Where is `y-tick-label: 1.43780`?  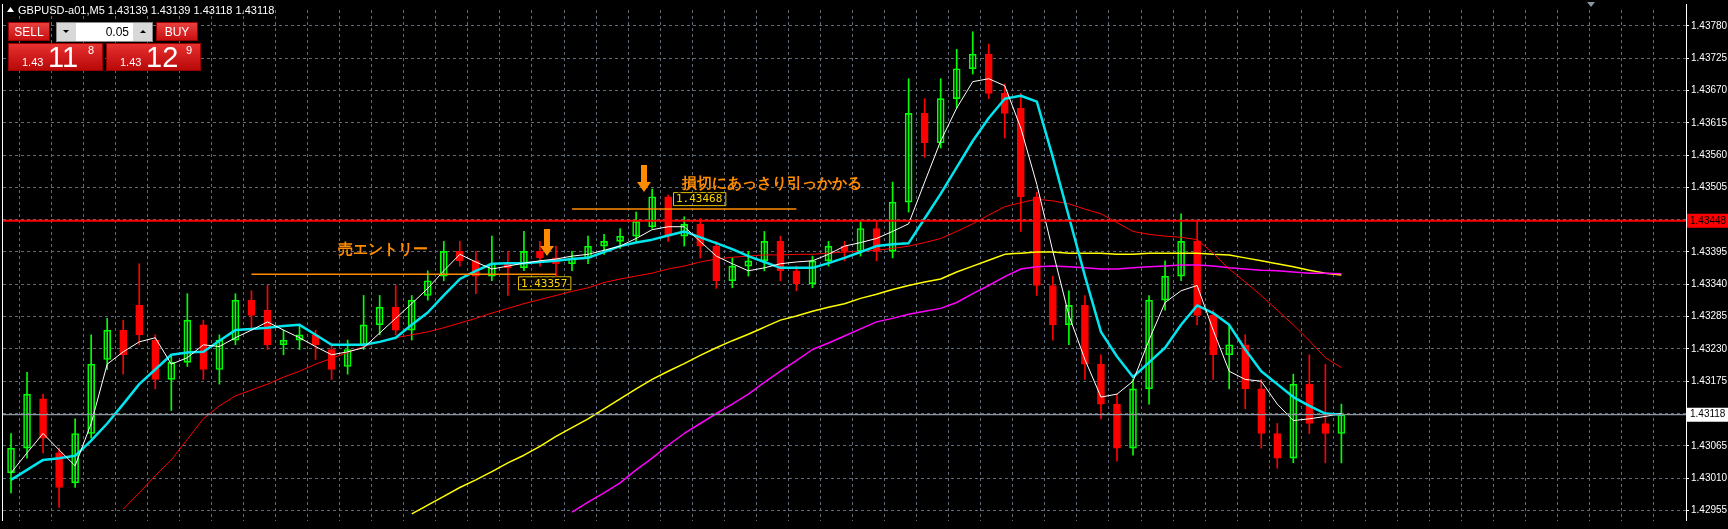 y-tick-label: 1.43780 is located at coordinates (1709, 25).